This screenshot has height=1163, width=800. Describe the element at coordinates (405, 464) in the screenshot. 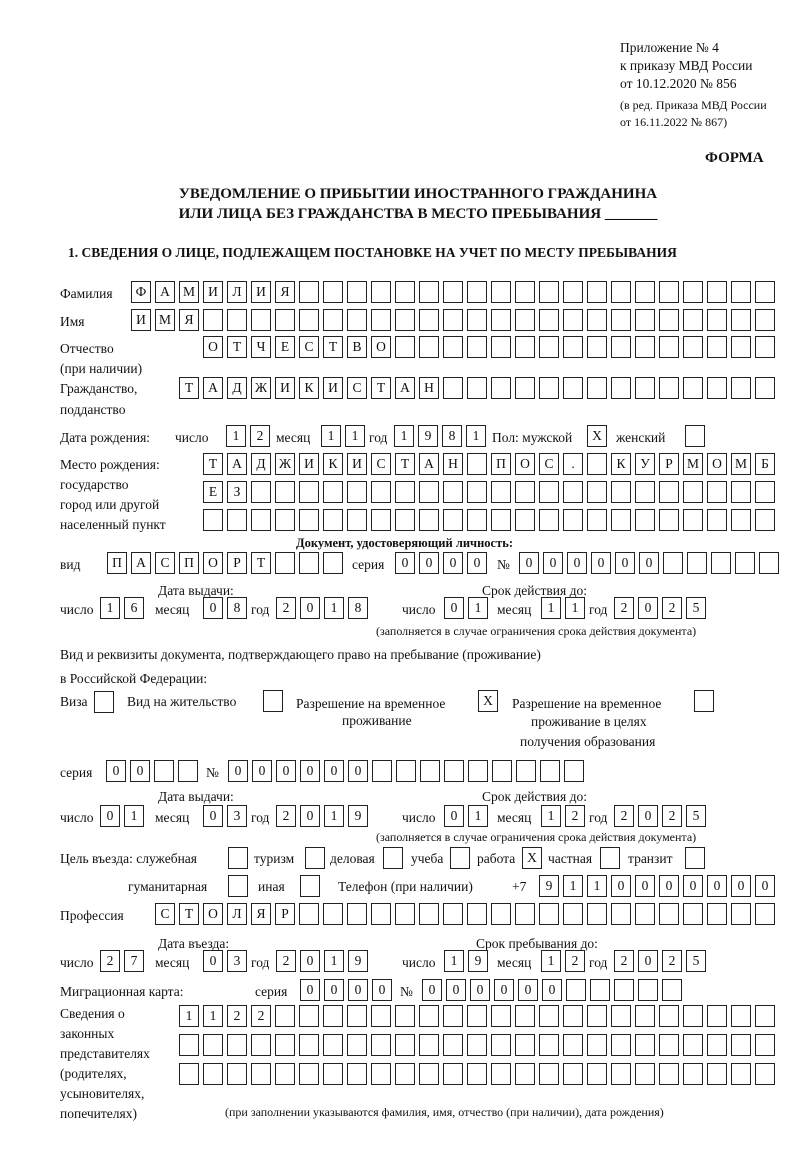

I see `char-cell: Т` at that location.